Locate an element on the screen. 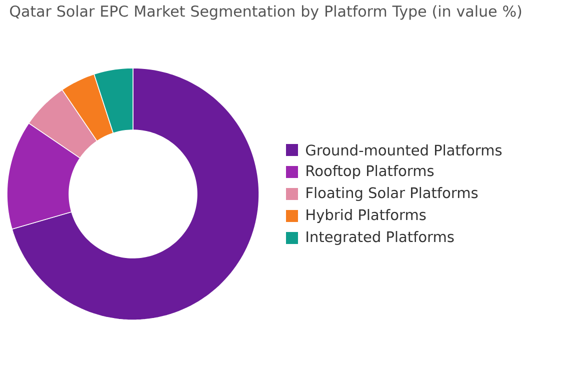 The width and height of the screenshot is (566, 389). legend-label: Hybrid Platforms is located at coordinates (366, 216).